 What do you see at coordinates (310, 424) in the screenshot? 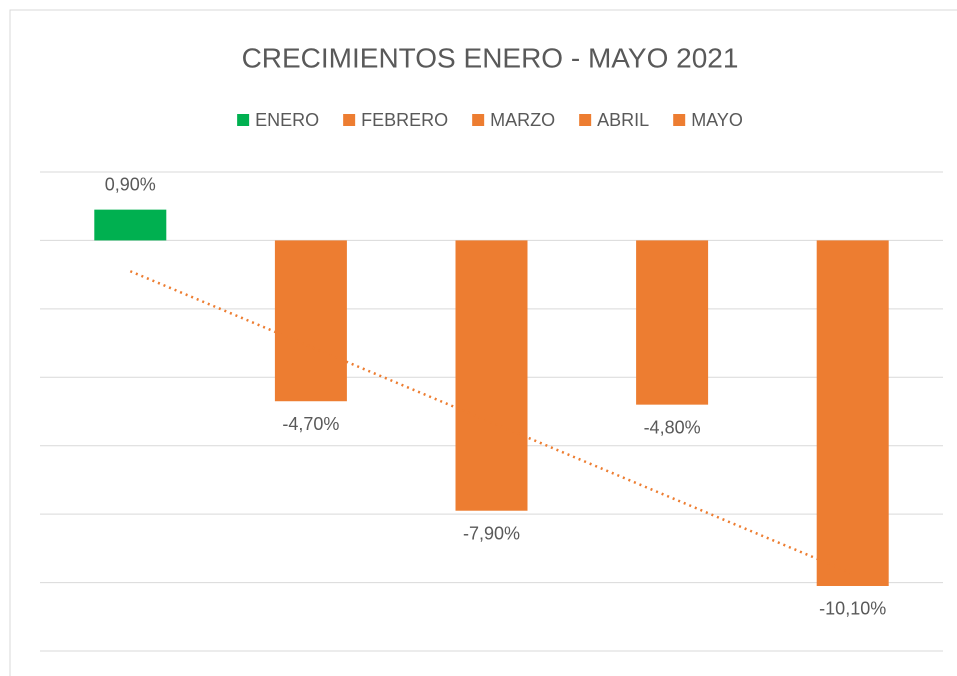
I see `data-label: -4,70%` at bounding box center [310, 424].